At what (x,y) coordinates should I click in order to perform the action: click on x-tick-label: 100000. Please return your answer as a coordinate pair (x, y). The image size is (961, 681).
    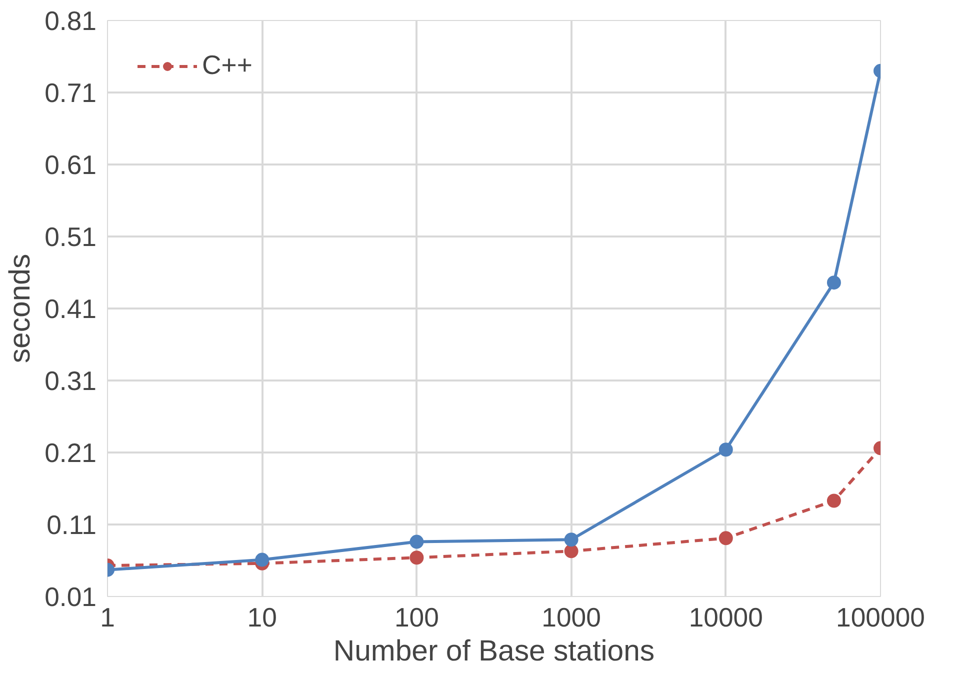
    Looking at the image, I should click on (880, 617).